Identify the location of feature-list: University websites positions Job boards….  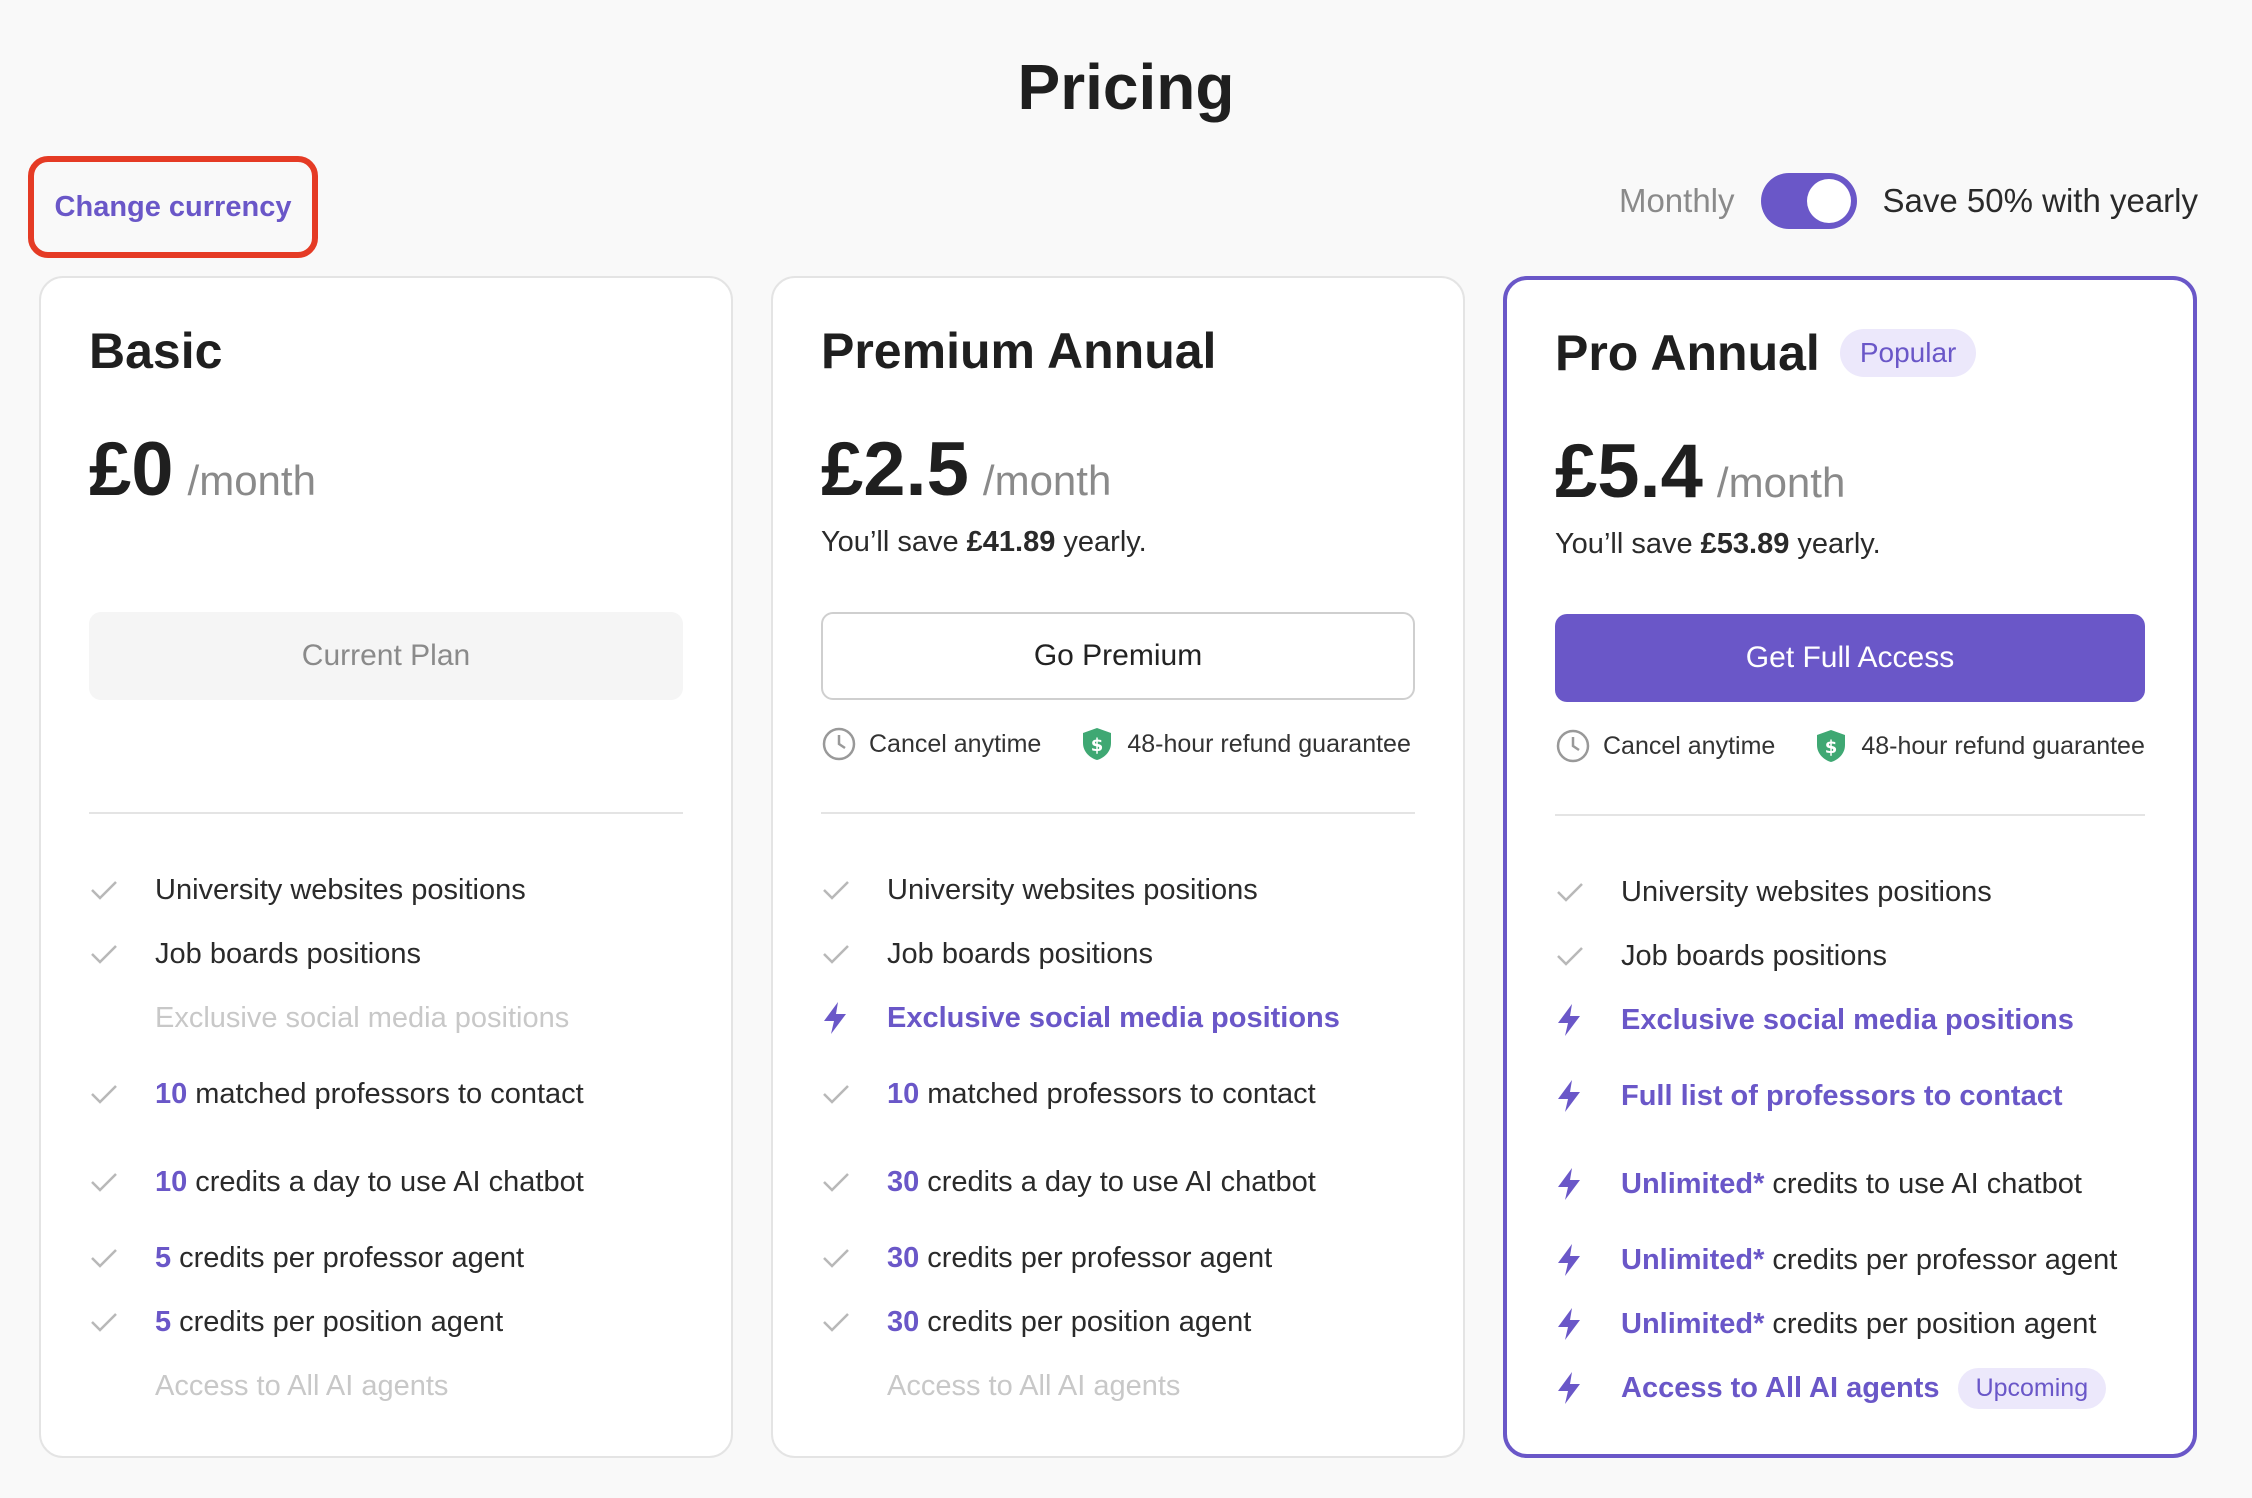
(1122, 1138).